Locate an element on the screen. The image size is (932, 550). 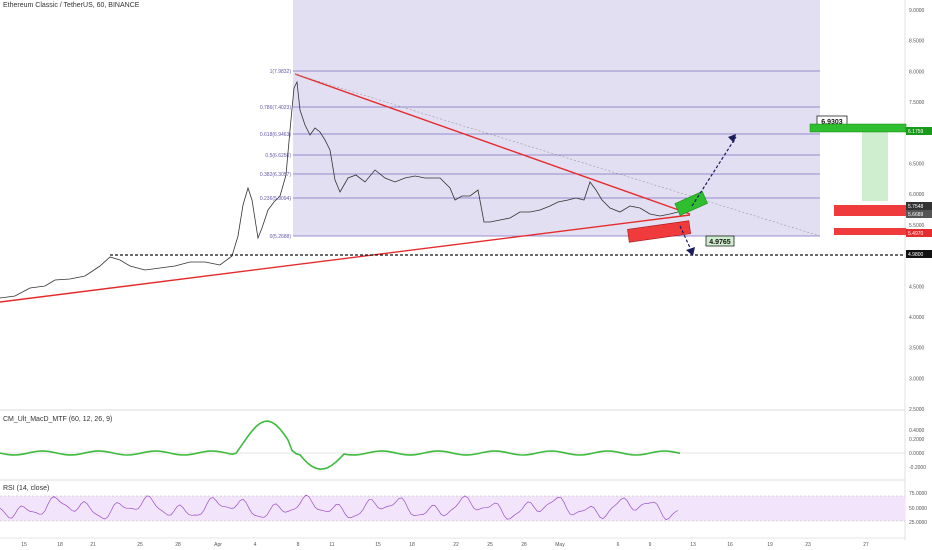
price-axis-tick: 2.5000 is located at coordinates (917, 410).